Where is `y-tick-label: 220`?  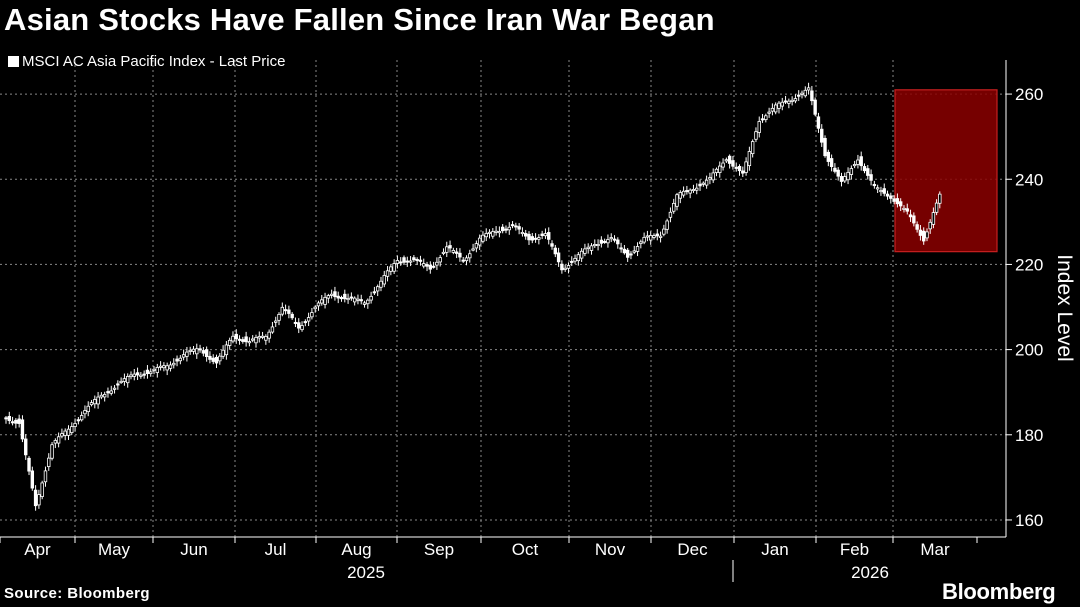
y-tick-label: 220 is located at coordinates (1029, 264).